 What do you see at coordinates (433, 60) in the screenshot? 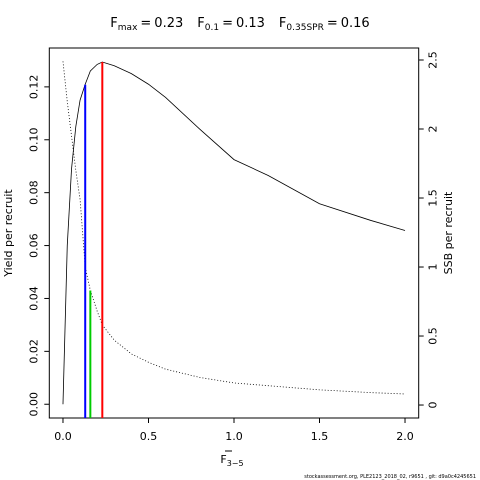
I see `y2-tick-label: 2.5` at bounding box center [433, 60].